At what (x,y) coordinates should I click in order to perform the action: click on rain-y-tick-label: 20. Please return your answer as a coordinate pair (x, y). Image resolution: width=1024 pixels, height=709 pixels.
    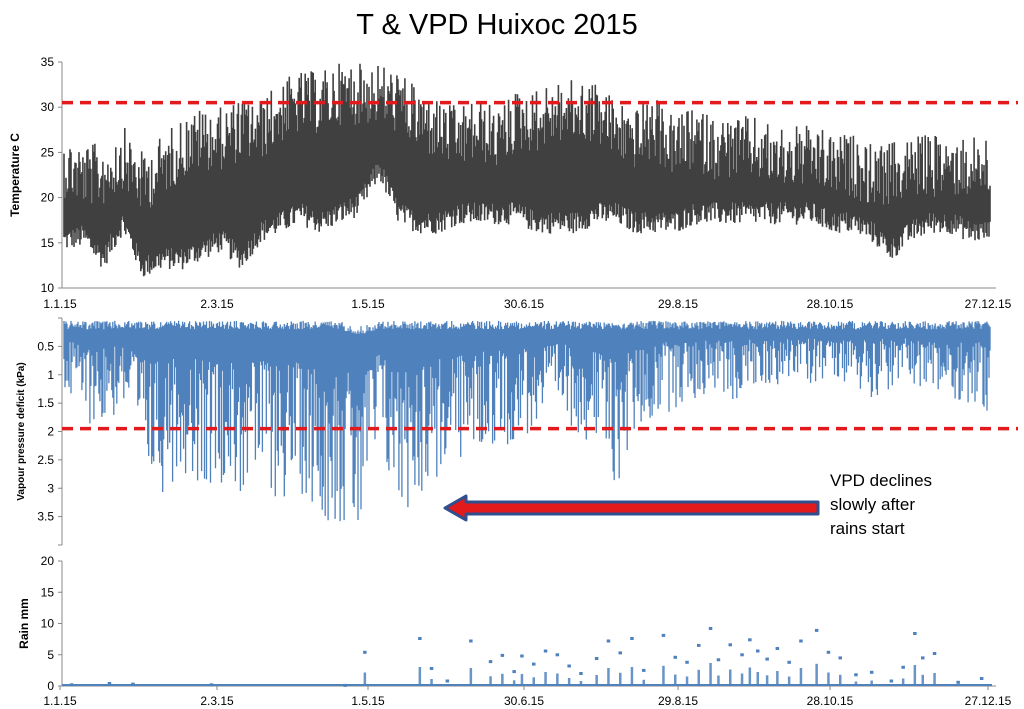
    Looking at the image, I should click on (48, 561).